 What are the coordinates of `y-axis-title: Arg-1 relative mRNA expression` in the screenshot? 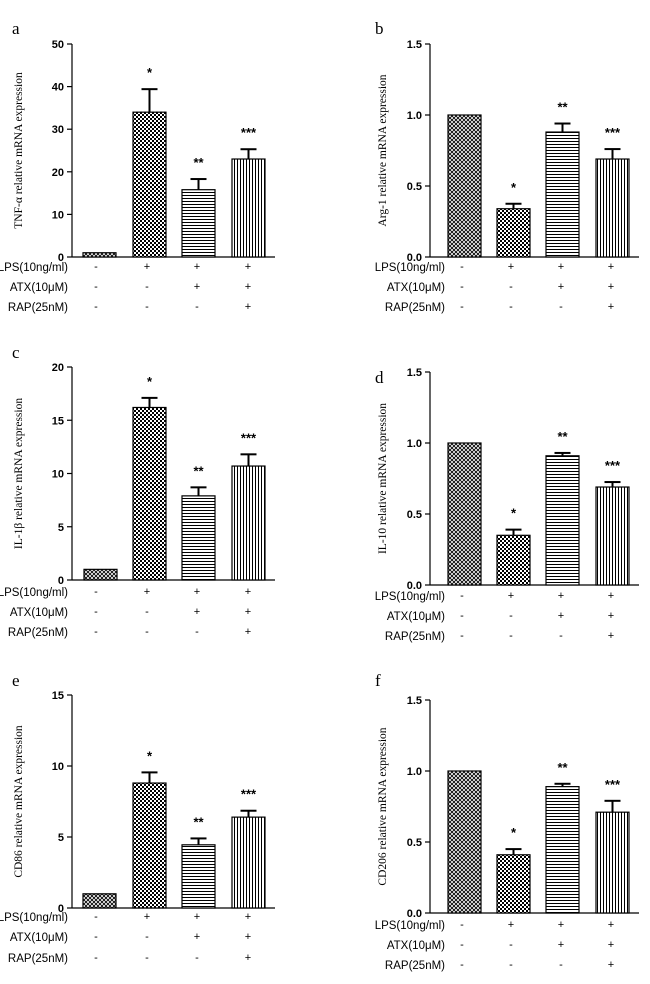 It's located at (383, 150).